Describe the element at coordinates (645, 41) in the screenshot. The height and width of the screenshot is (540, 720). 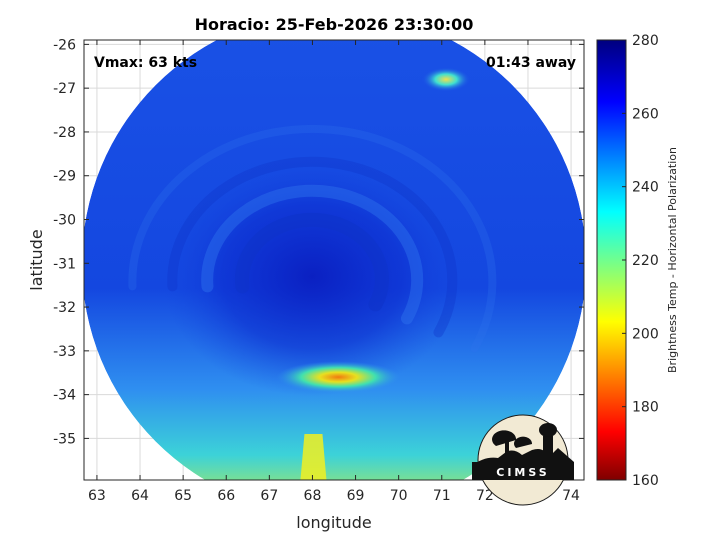
I see `colorbar-tick-label: 280` at that location.